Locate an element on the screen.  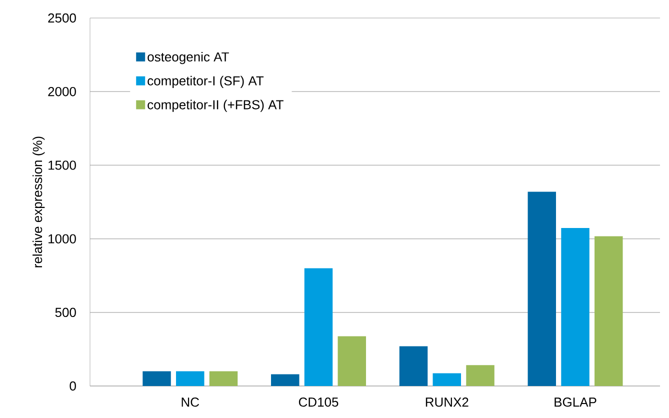
legend-label: osteogenic AT is located at coordinates (188, 58).